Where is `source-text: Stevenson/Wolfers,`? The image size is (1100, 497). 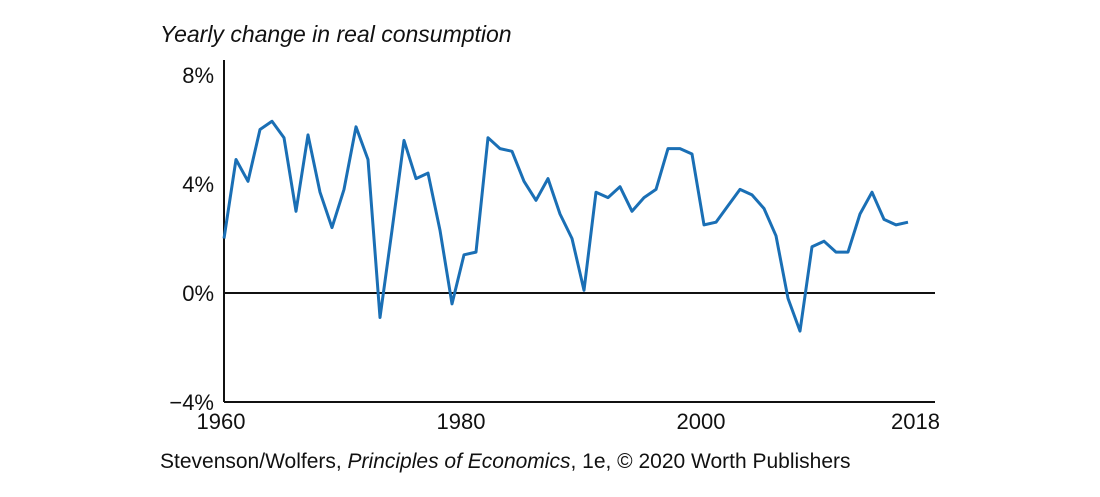
source-text: Stevenson/Wolfers, is located at coordinates (251, 461).